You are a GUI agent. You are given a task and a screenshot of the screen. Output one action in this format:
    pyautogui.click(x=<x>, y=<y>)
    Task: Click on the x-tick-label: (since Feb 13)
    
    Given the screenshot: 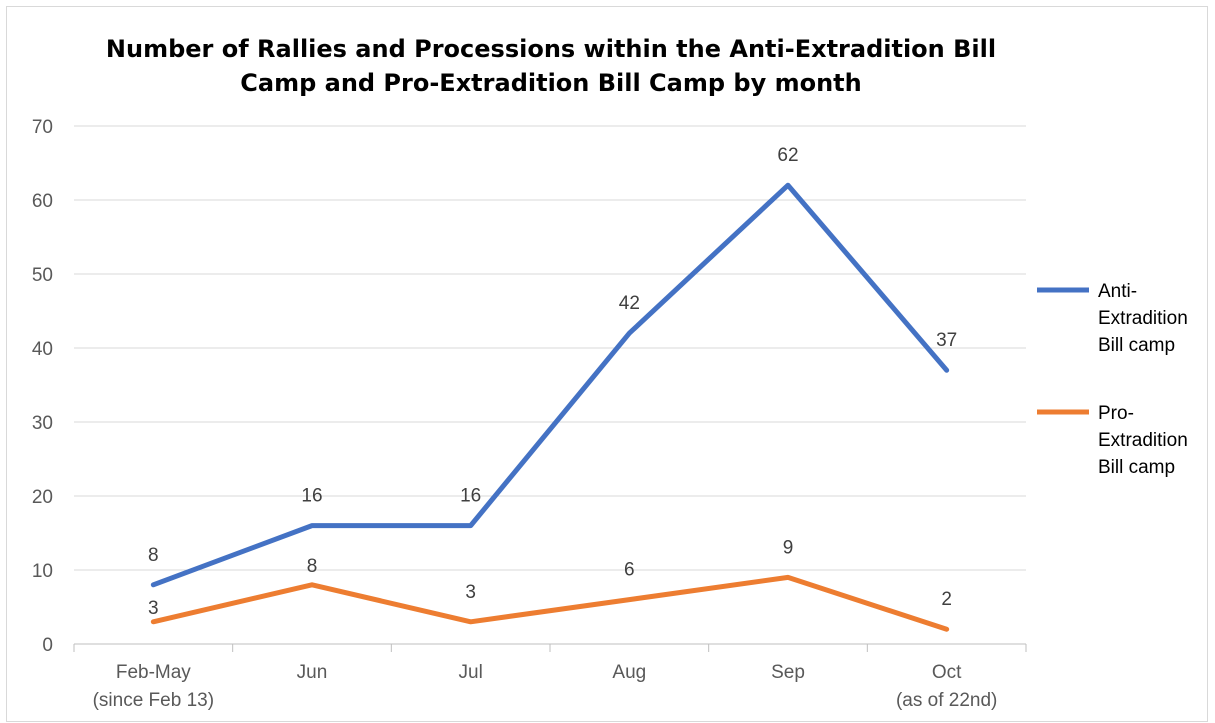 What is the action you would take?
    pyautogui.click(x=153, y=700)
    